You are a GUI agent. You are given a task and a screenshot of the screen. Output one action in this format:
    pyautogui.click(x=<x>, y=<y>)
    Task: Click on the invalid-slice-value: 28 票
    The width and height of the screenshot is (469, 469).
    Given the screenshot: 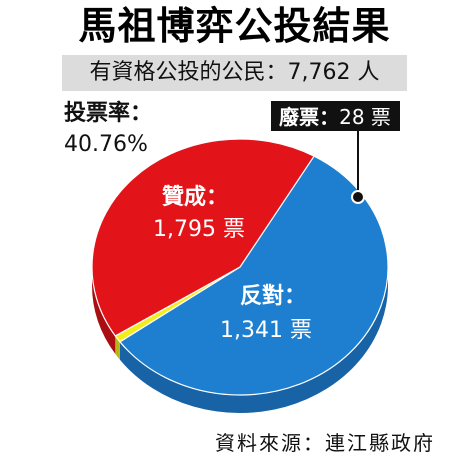 What is the action you would take?
    pyautogui.click(x=365, y=117)
    